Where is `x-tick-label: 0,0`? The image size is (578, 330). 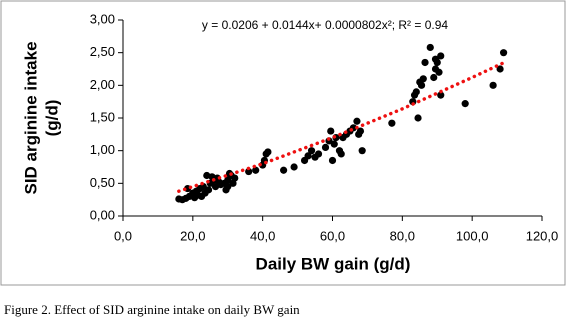 x-tick-label: 0,0 is located at coordinates (123, 235).